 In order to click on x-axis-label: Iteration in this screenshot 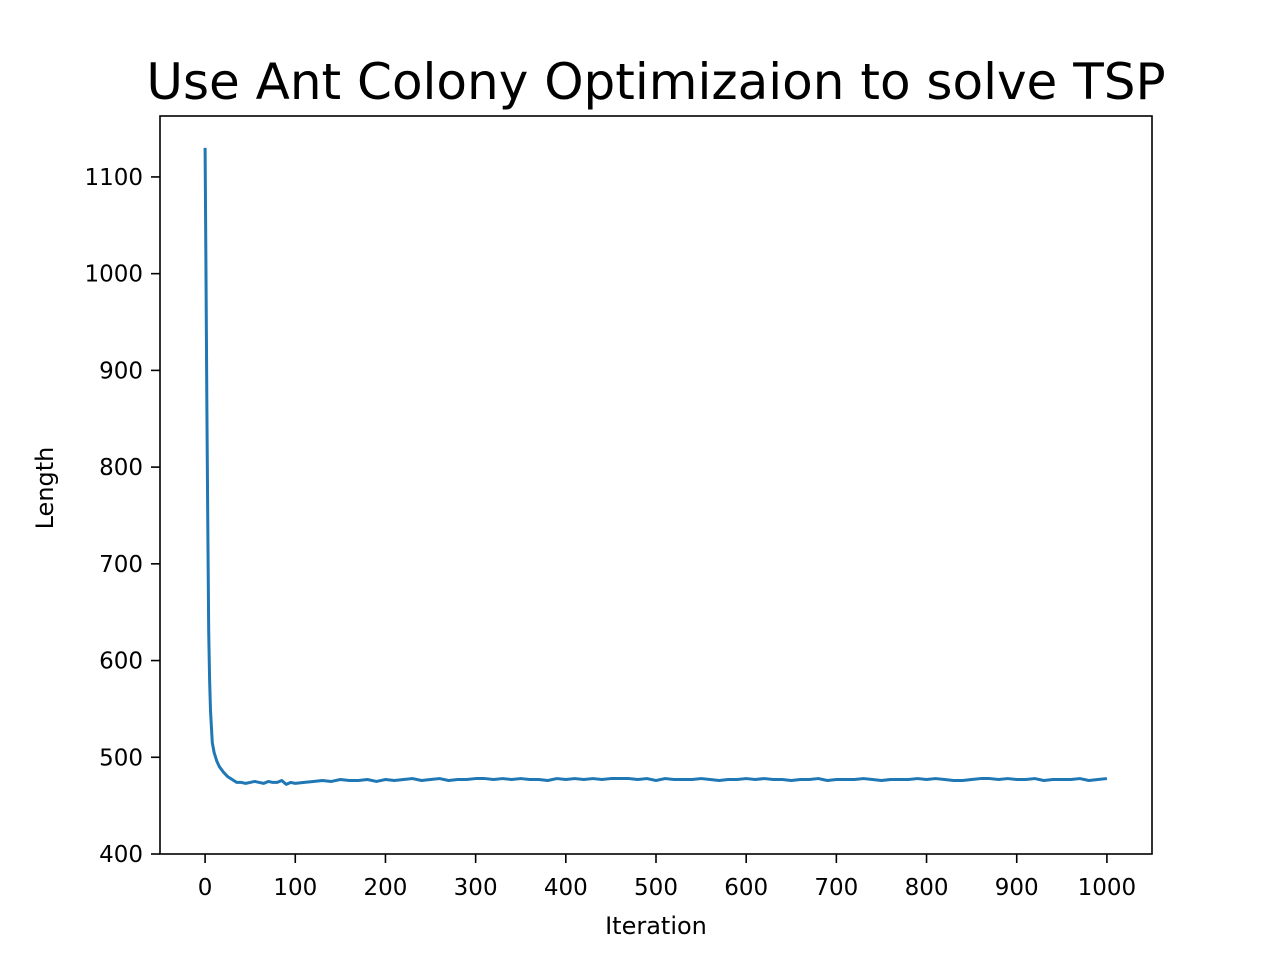, I will do `click(656, 926)`.